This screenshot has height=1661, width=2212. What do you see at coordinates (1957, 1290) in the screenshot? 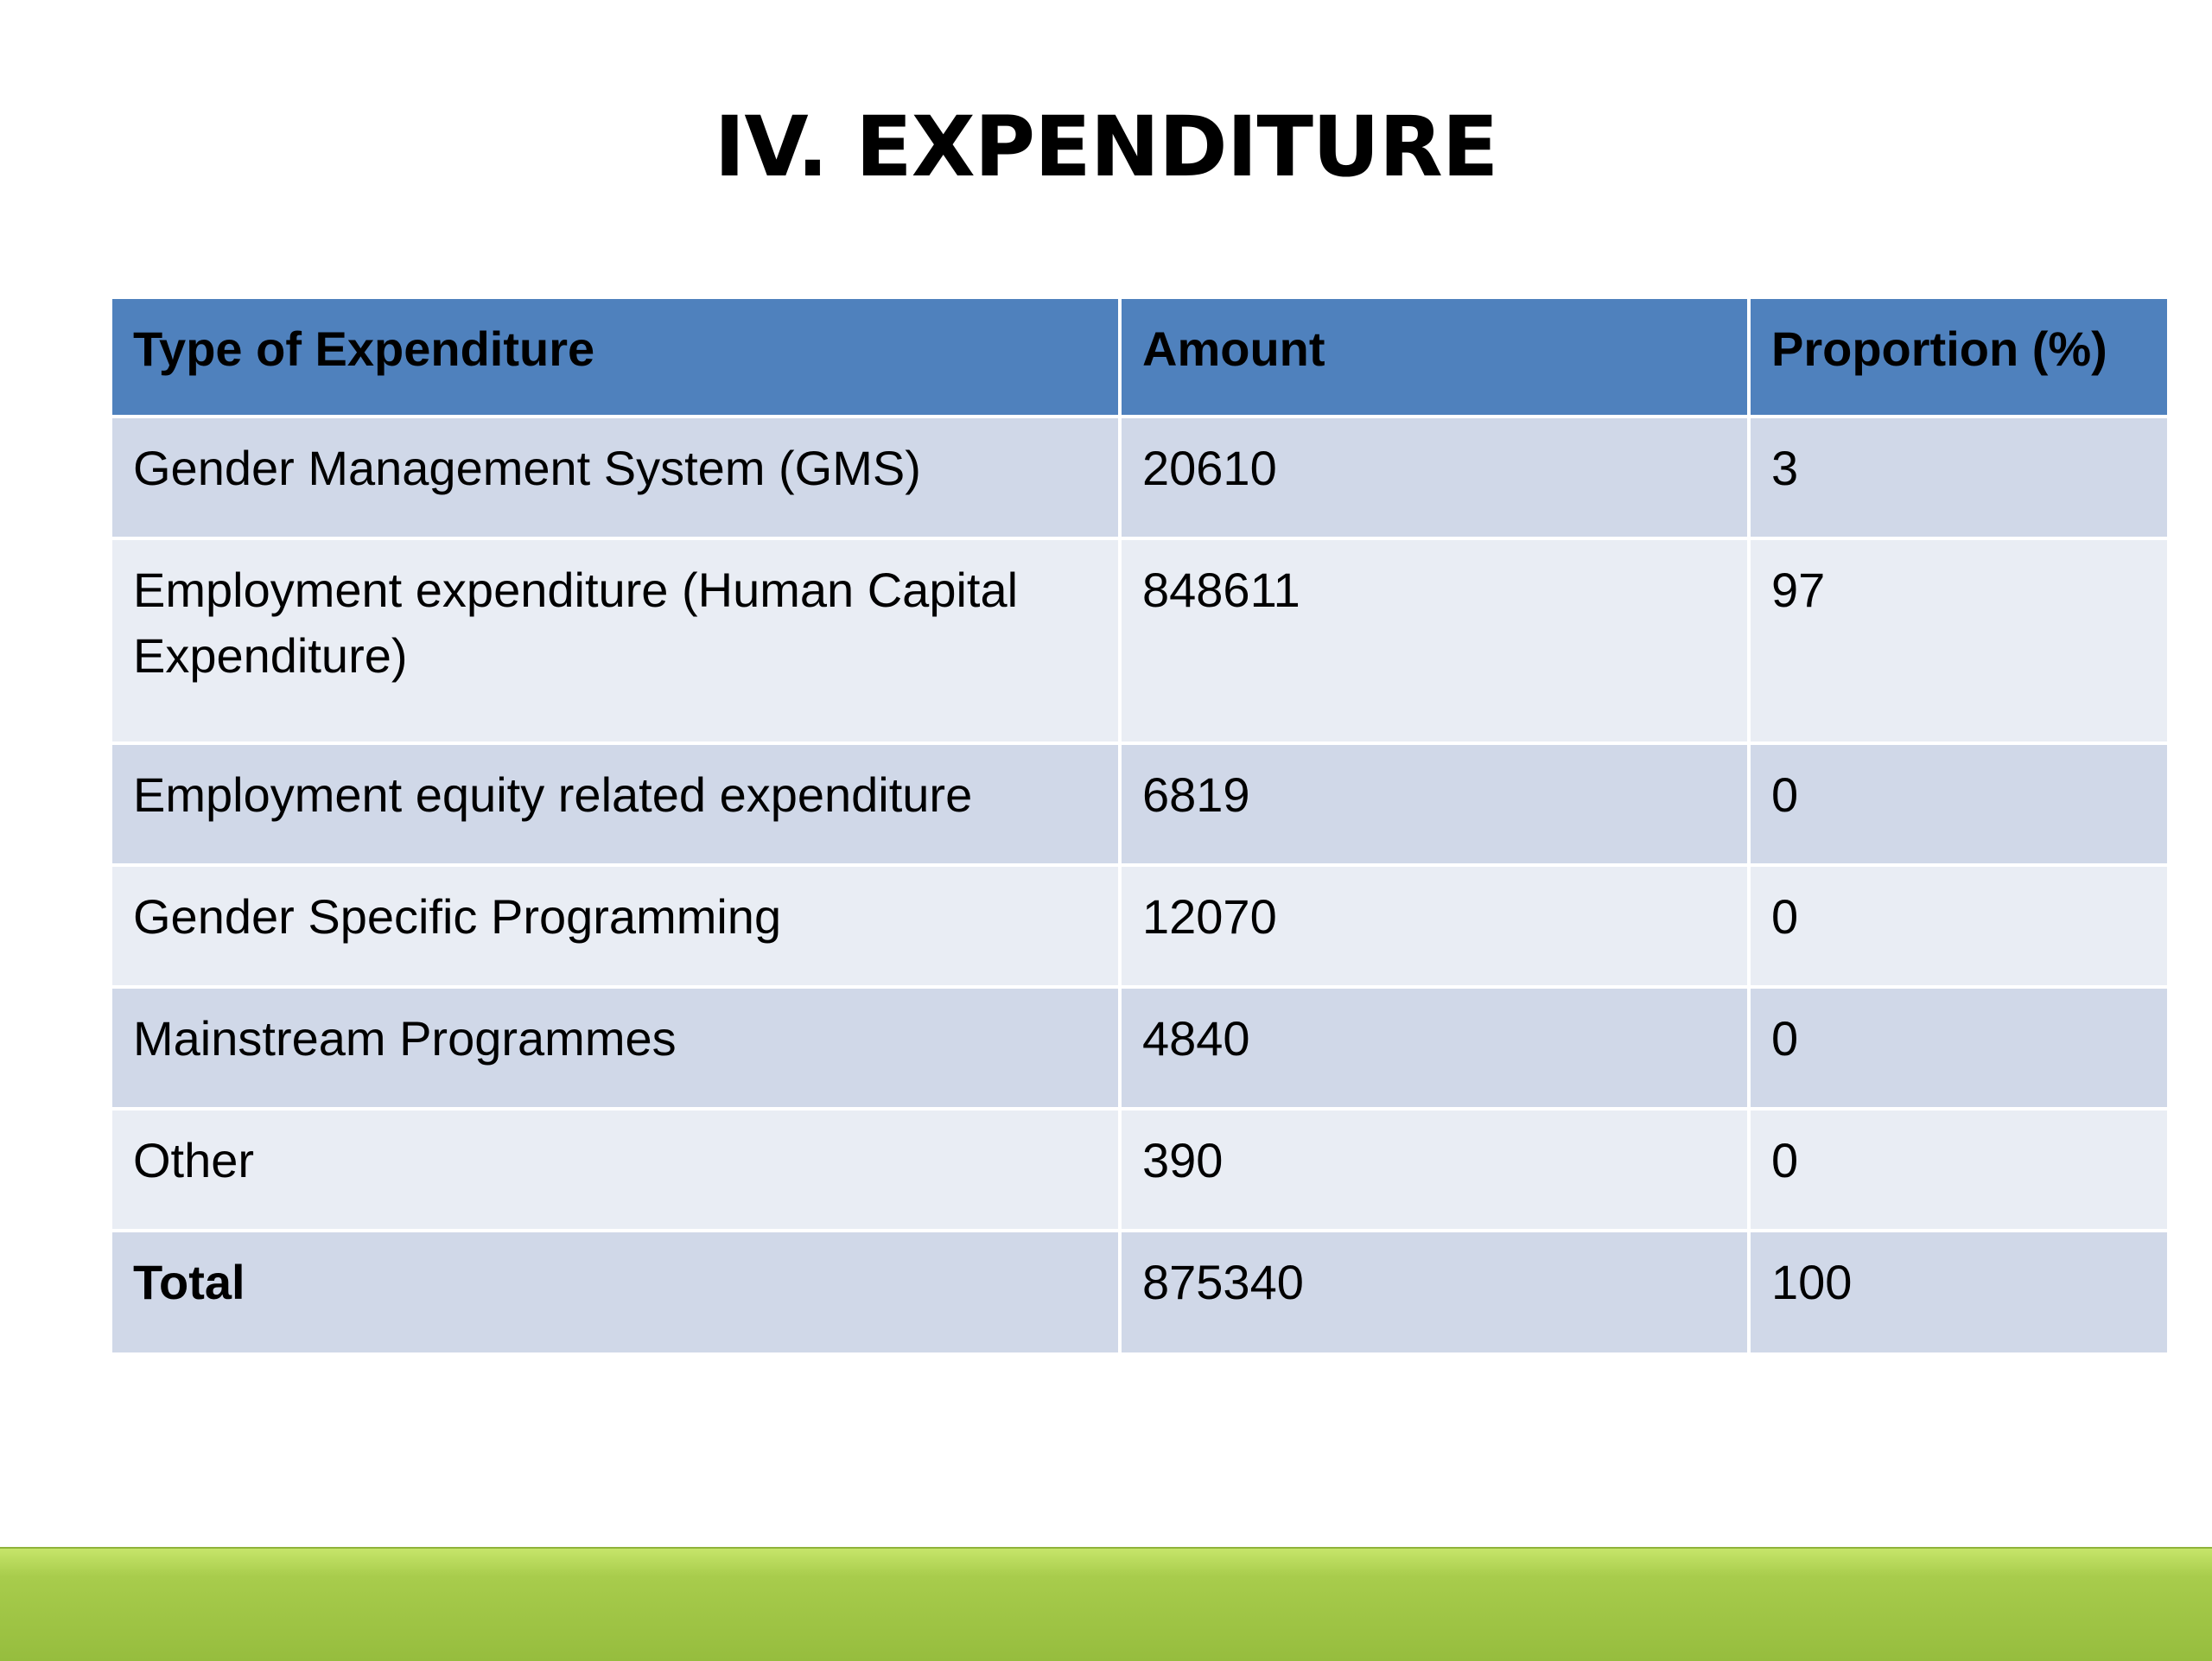
I see `total-proportion-cell: 100` at bounding box center [1957, 1290].